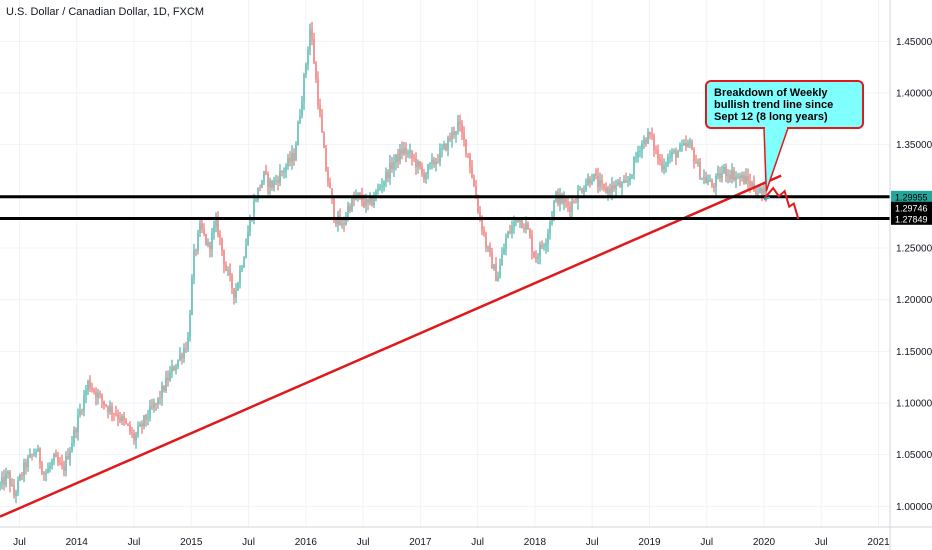  Describe the element at coordinates (105, 12) in the screenshot. I see `chart-title: U.S. Dollar / Canadian Dollar, 1D, FXCM` at that location.